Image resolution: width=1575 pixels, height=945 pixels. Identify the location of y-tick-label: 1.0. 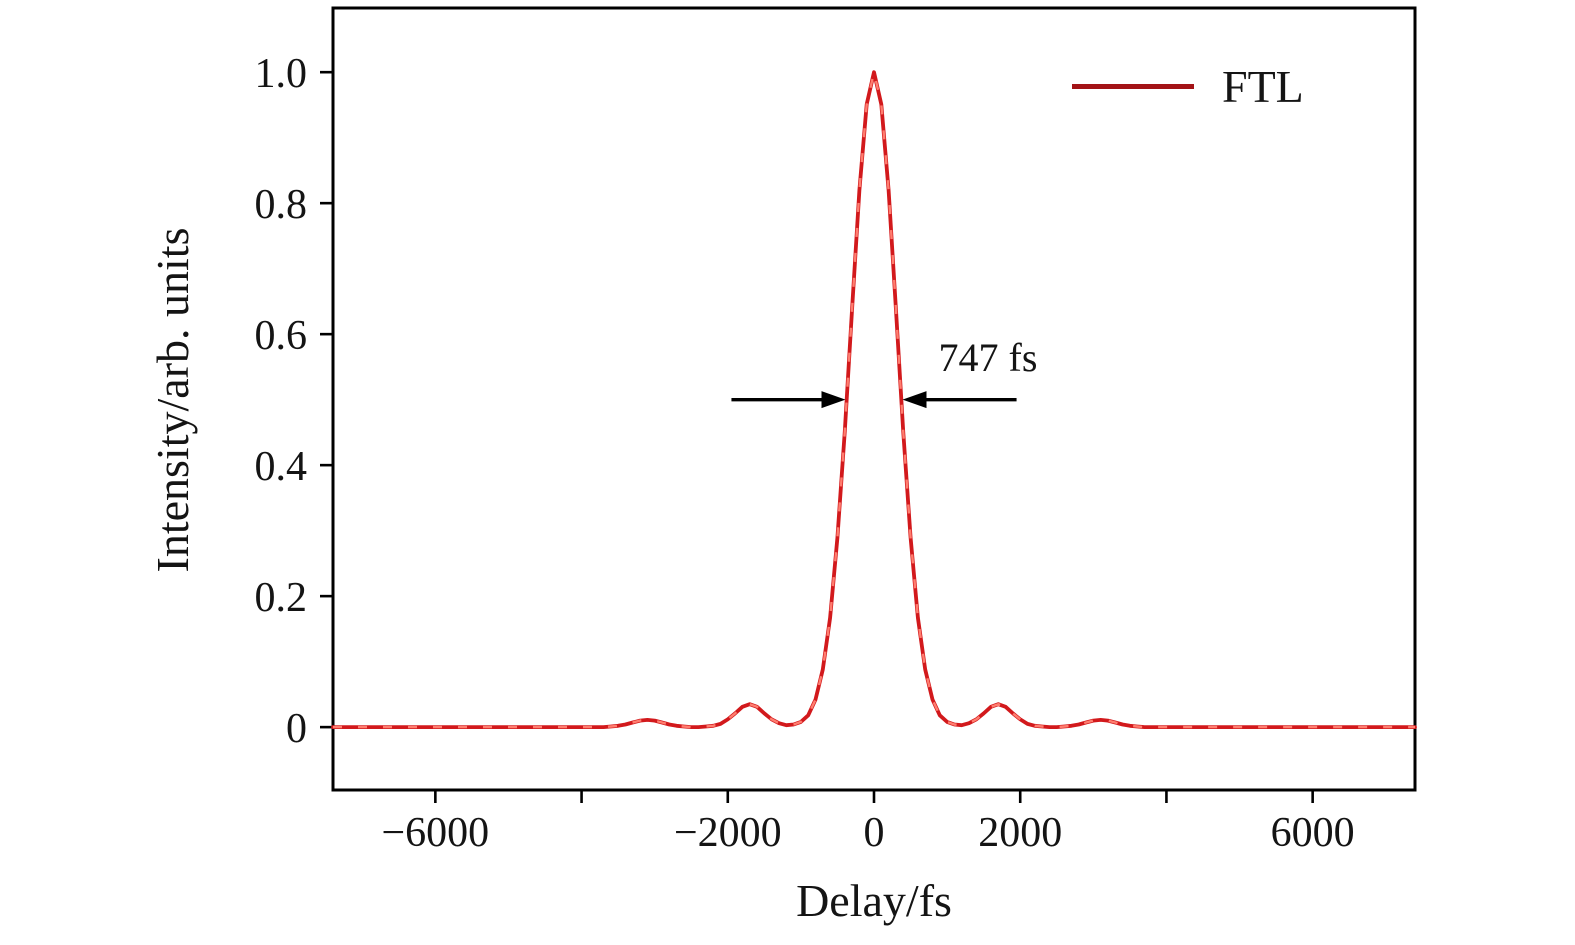
(281, 74).